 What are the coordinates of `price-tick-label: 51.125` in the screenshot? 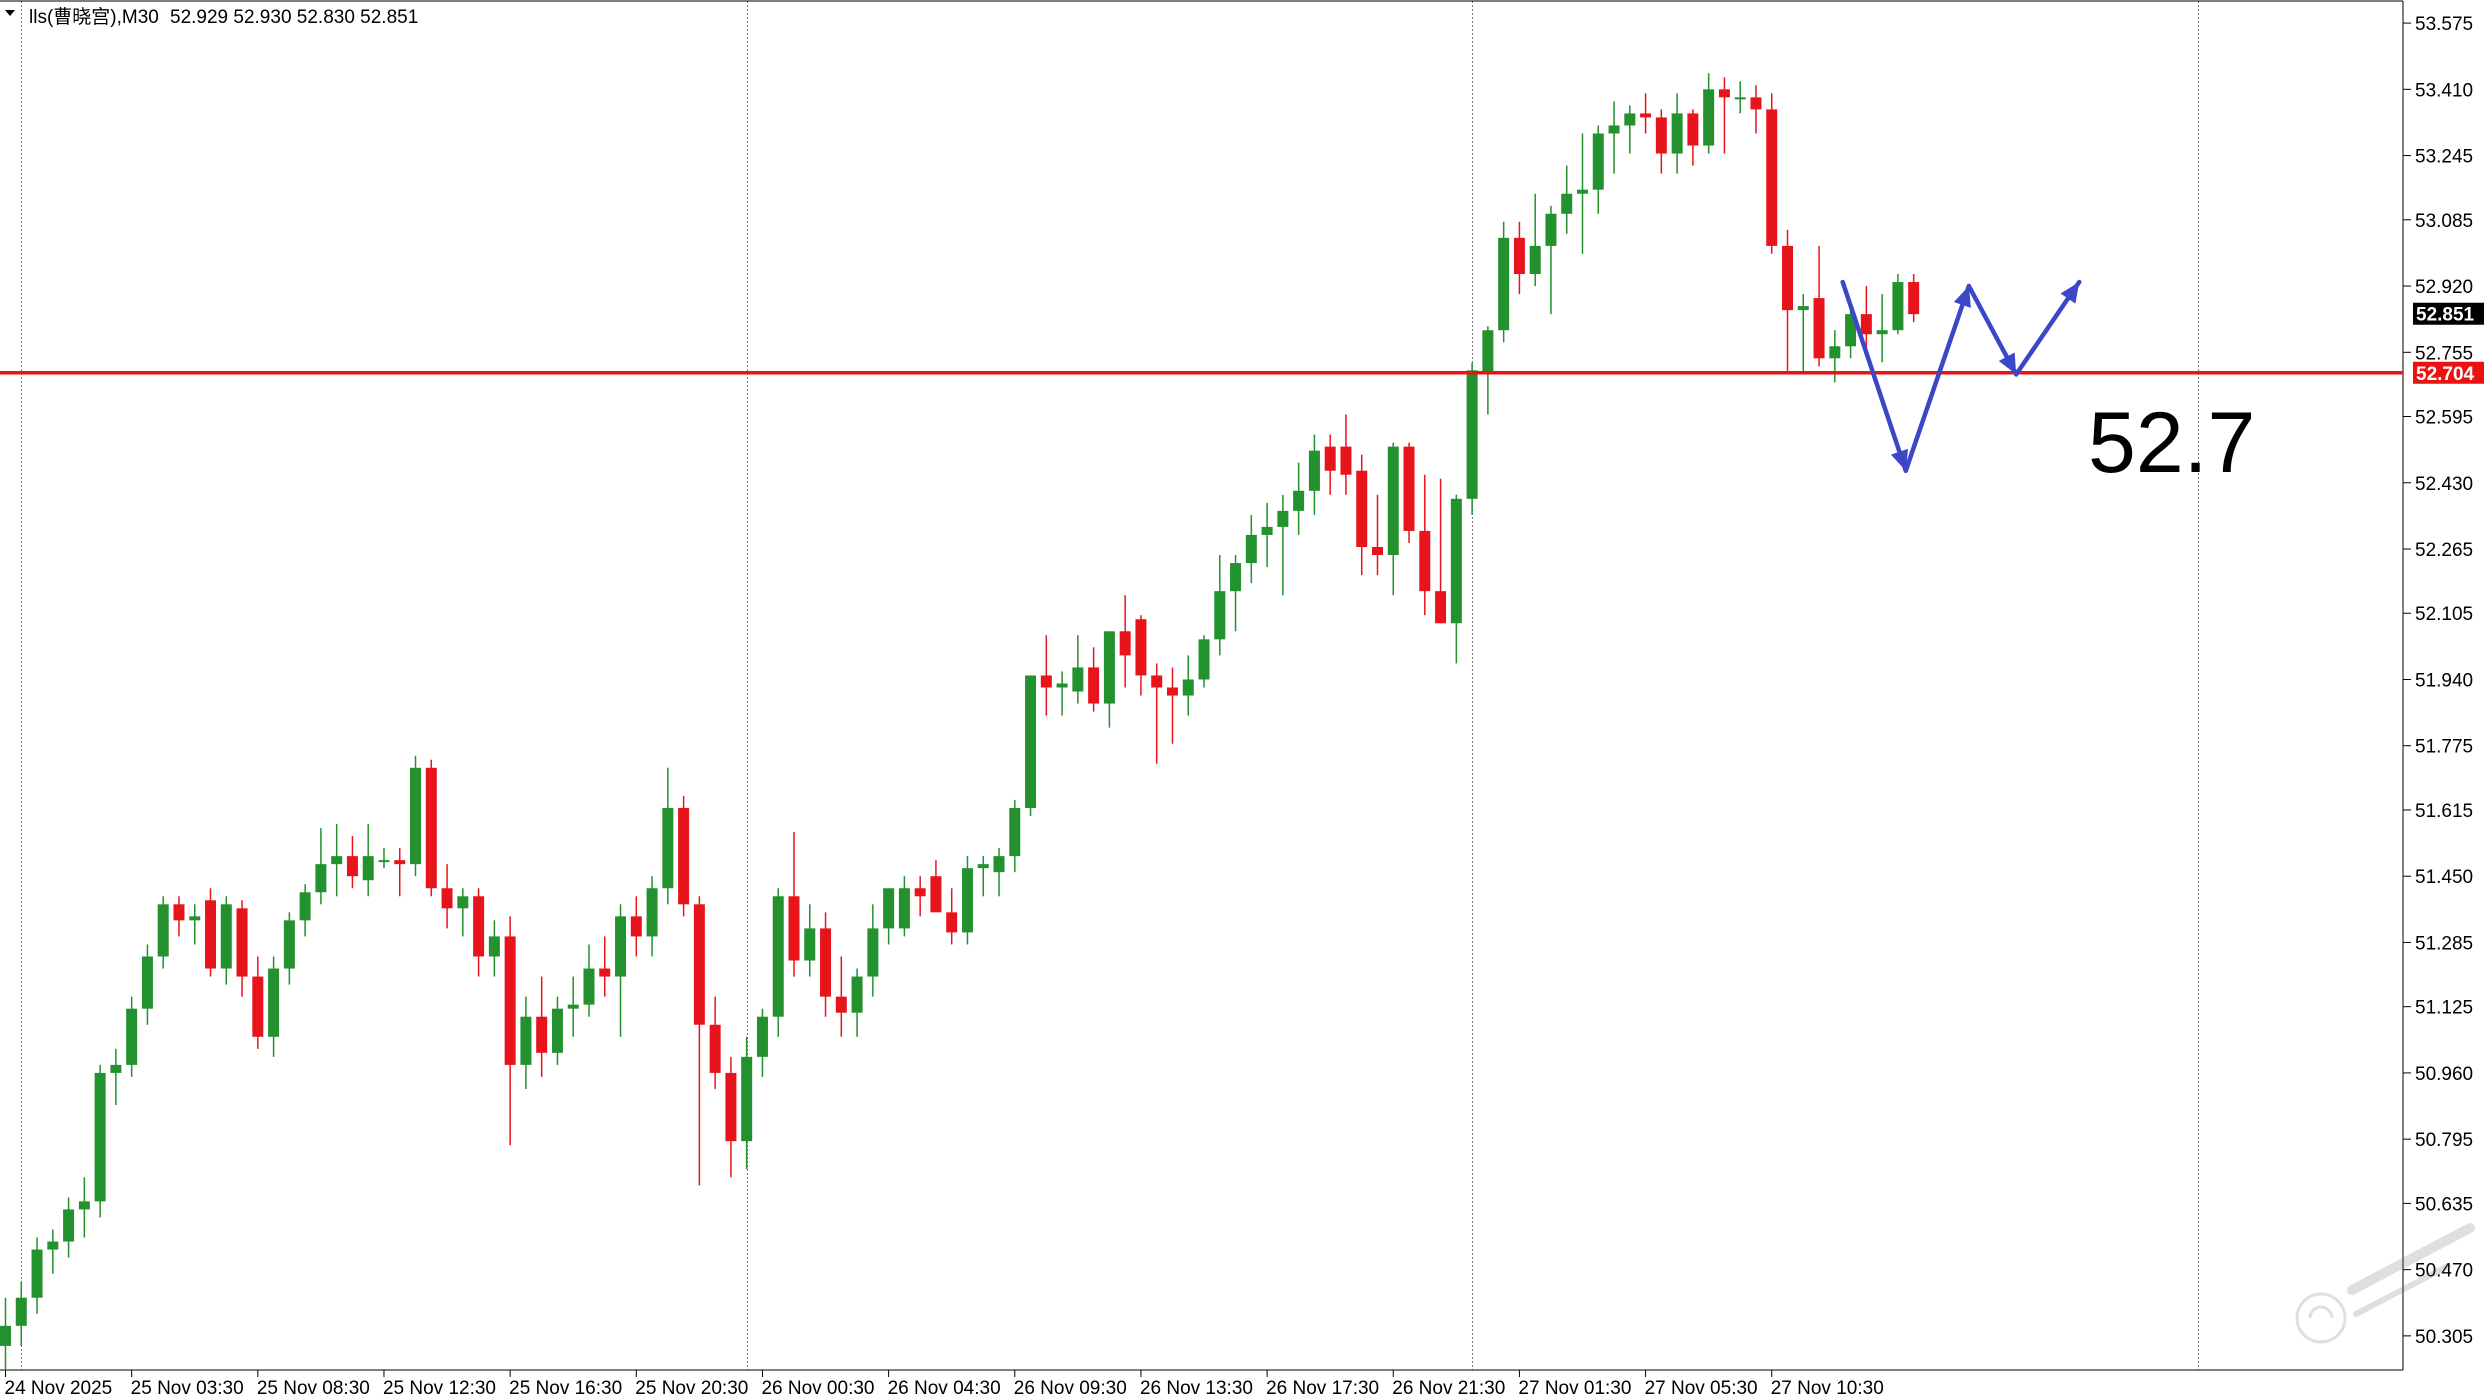 It's located at (2444, 1008).